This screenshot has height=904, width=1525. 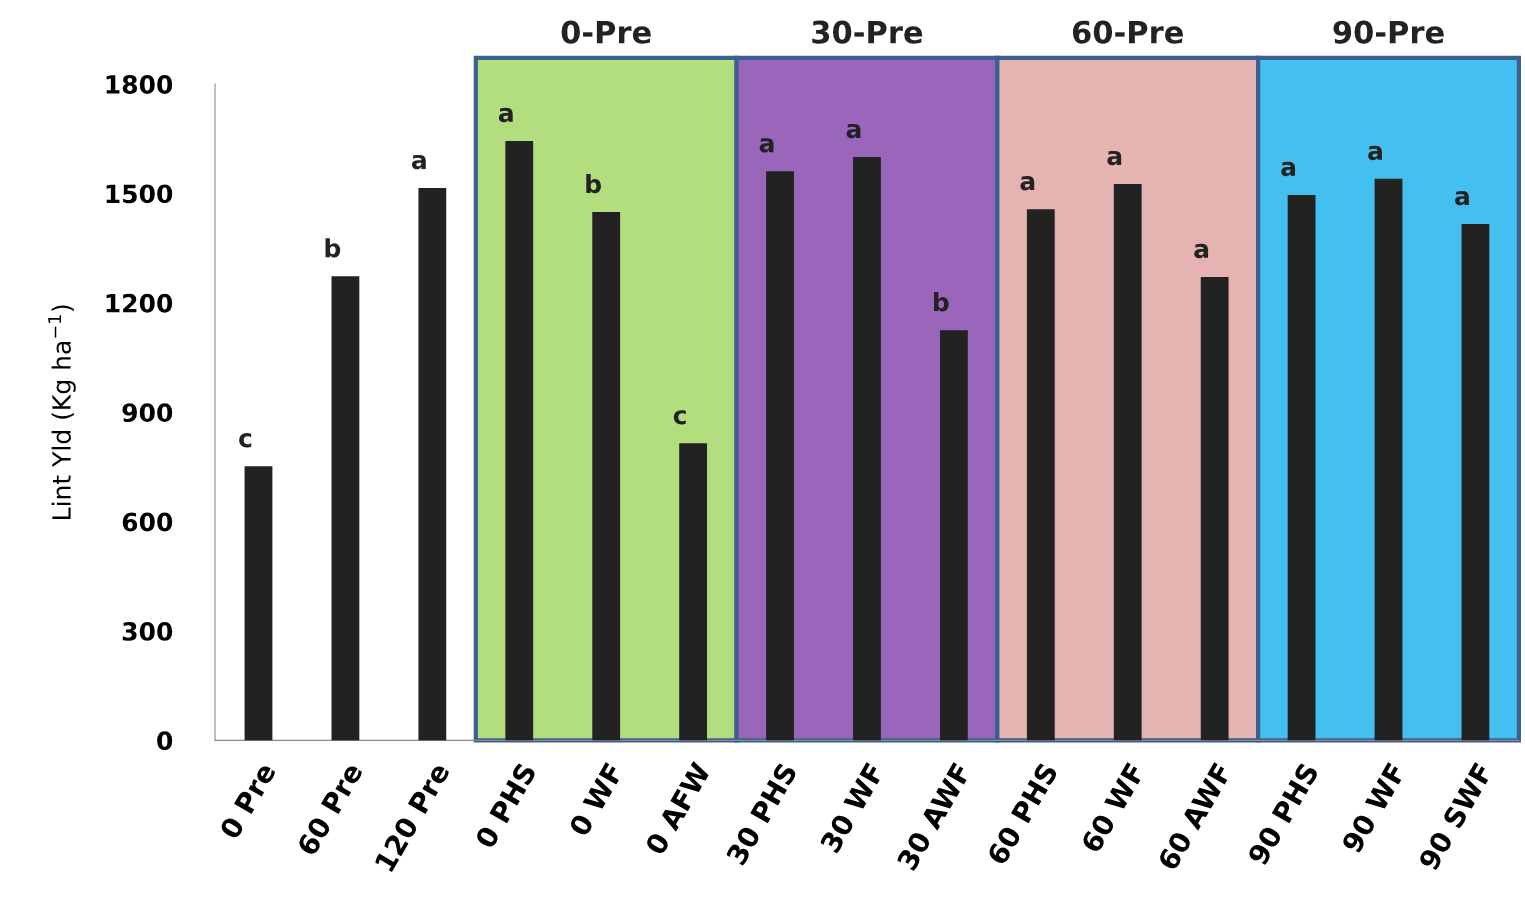 What do you see at coordinates (139, 303) in the screenshot?
I see `y-tick-label: 1200` at bounding box center [139, 303].